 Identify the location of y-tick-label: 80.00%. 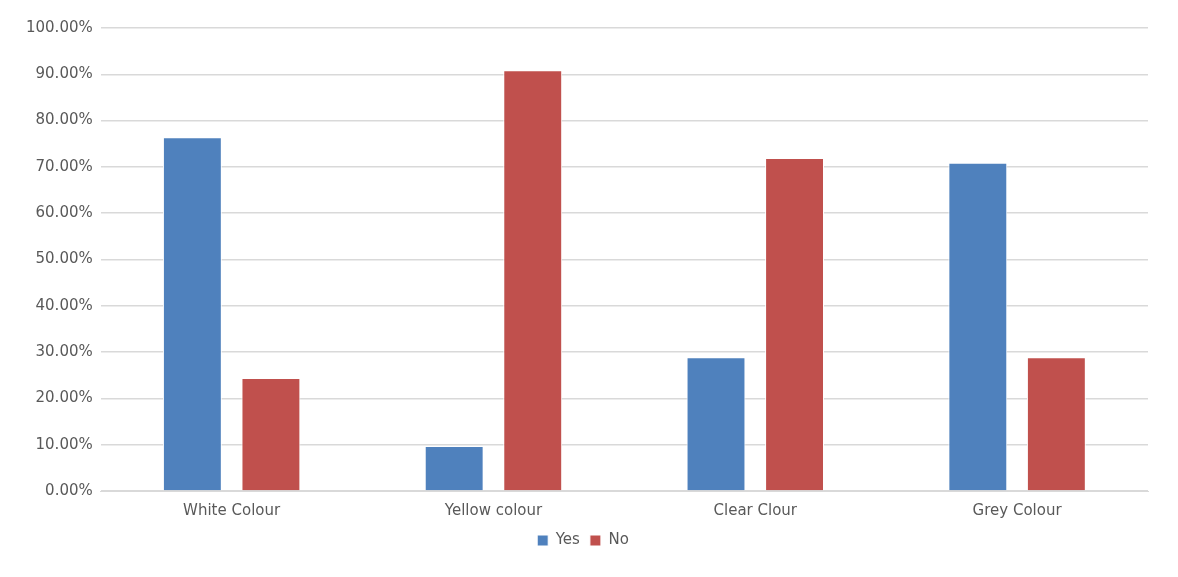
(64, 119).